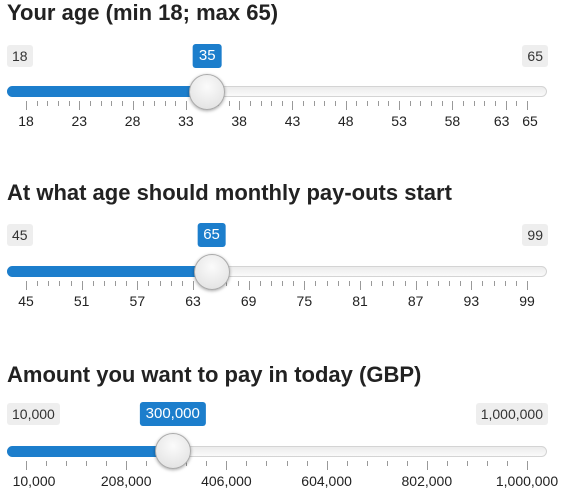 This screenshot has width=567, height=502. Describe the element at coordinates (211, 272) in the screenshot. I see `payout-age-slider-handle` at that location.